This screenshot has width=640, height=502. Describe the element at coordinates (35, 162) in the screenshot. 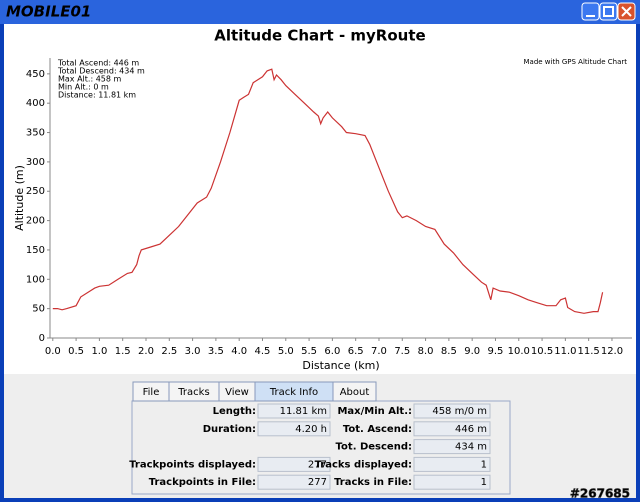

I see `y-tick-label: 300` at that location.